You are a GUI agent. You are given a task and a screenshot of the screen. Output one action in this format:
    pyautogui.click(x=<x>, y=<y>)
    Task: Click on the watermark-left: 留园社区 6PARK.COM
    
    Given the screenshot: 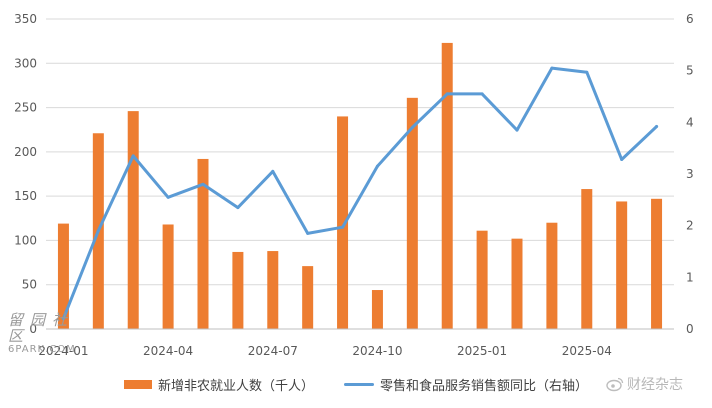 What is the action you would take?
    pyautogui.click(x=51, y=333)
    